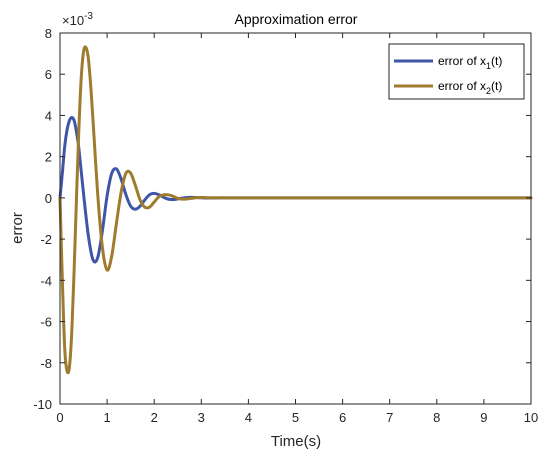 The width and height of the screenshot is (550, 460). What do you see at coordinates (42, 404) in the screenshot?
I see `y-tick-label: -10` at bounding box center [42, 404].